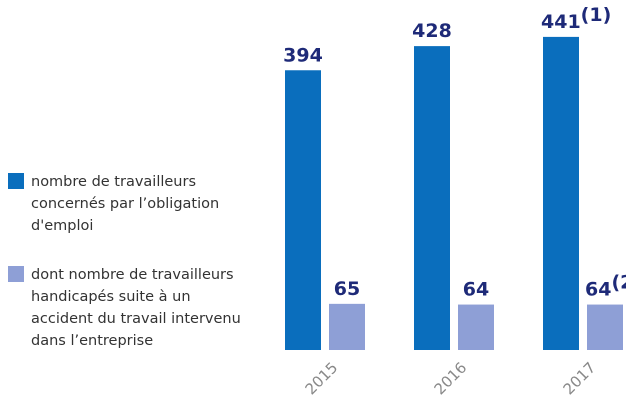  I want to click on x-tick-label: 2015, so click(322, 379).